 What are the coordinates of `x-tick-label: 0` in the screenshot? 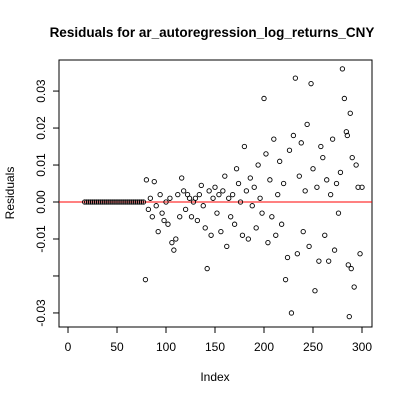 It's located at (68, 347).